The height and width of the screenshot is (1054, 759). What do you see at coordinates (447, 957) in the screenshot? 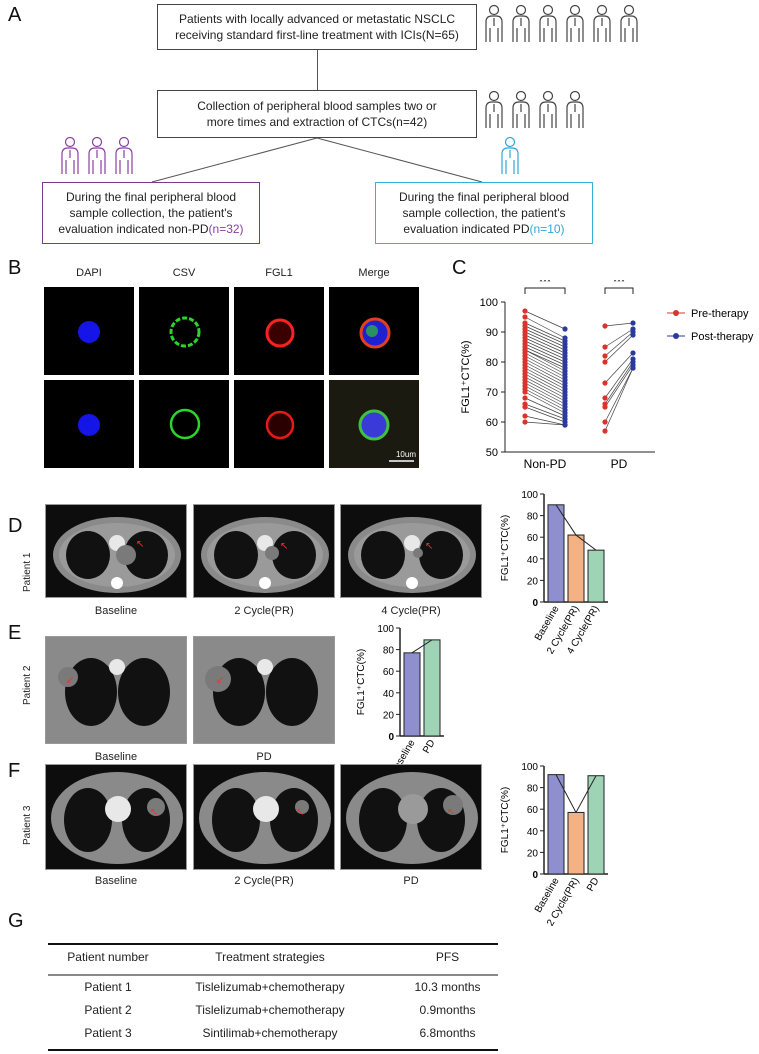
I see `table-header-pfs: PFS` at bounding box center [447, 957].